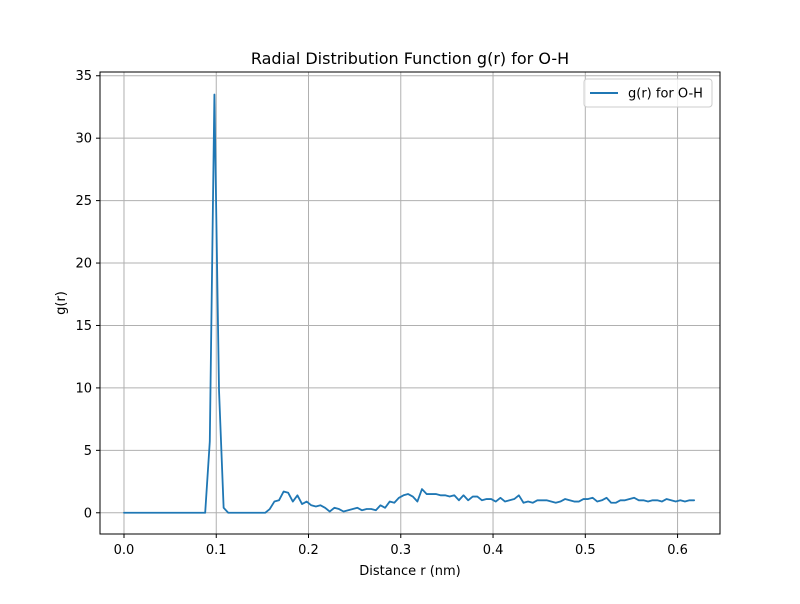 This screenshot has width=800, height=604. Describe the element at coordinates (677, 550) in the screenshot. I see `x-tick-label: 0.6` at that location.